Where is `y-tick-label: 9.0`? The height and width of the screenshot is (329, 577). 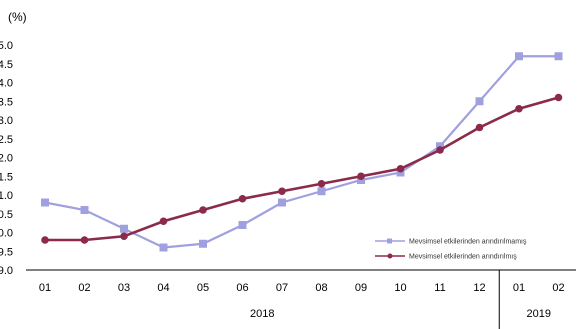
y-tick-label: 9.0 is located at coordinates (6, 271).